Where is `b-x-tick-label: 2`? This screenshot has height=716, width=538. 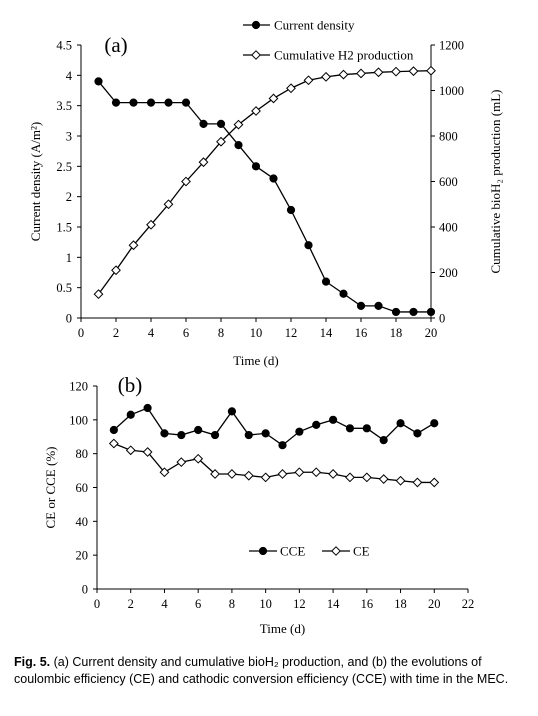 b-x-tick-label: 2 is located at coordinates (131, 604).